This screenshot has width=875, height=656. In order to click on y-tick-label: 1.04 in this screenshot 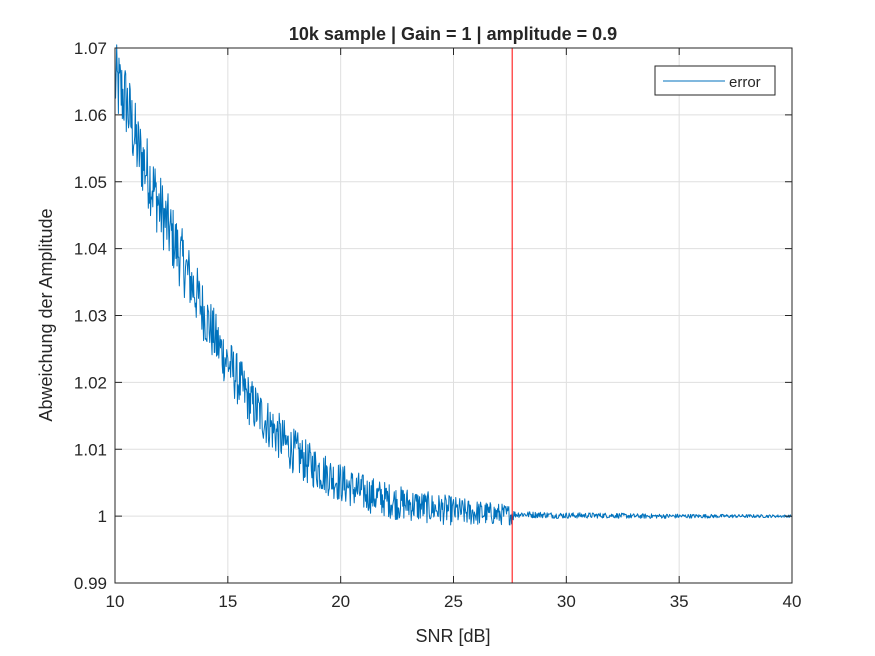, I will do `click(90, 249)`.